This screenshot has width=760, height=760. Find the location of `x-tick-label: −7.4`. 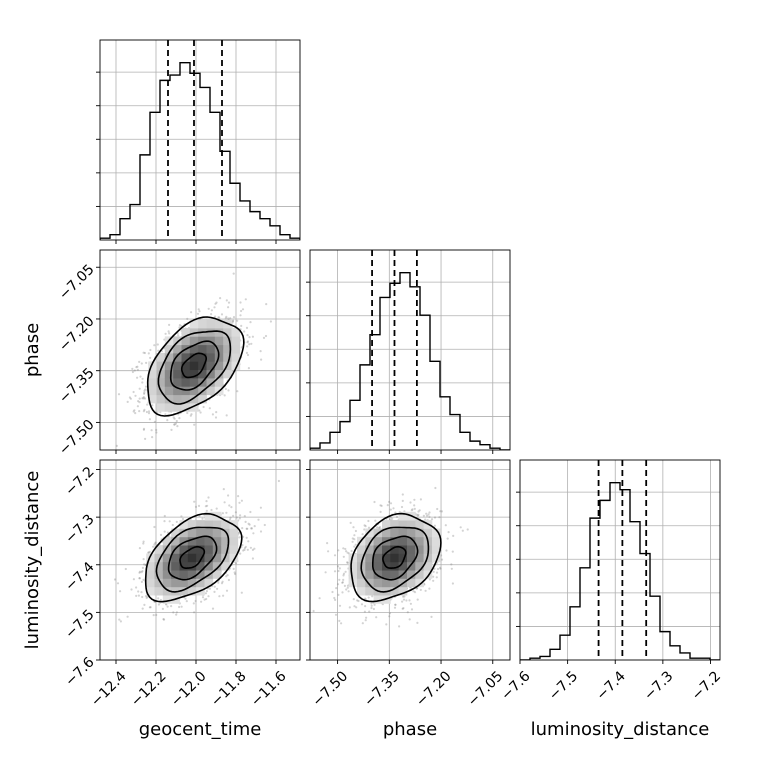

x-tick-label: −7.4 is located at coordinates (610, 685).